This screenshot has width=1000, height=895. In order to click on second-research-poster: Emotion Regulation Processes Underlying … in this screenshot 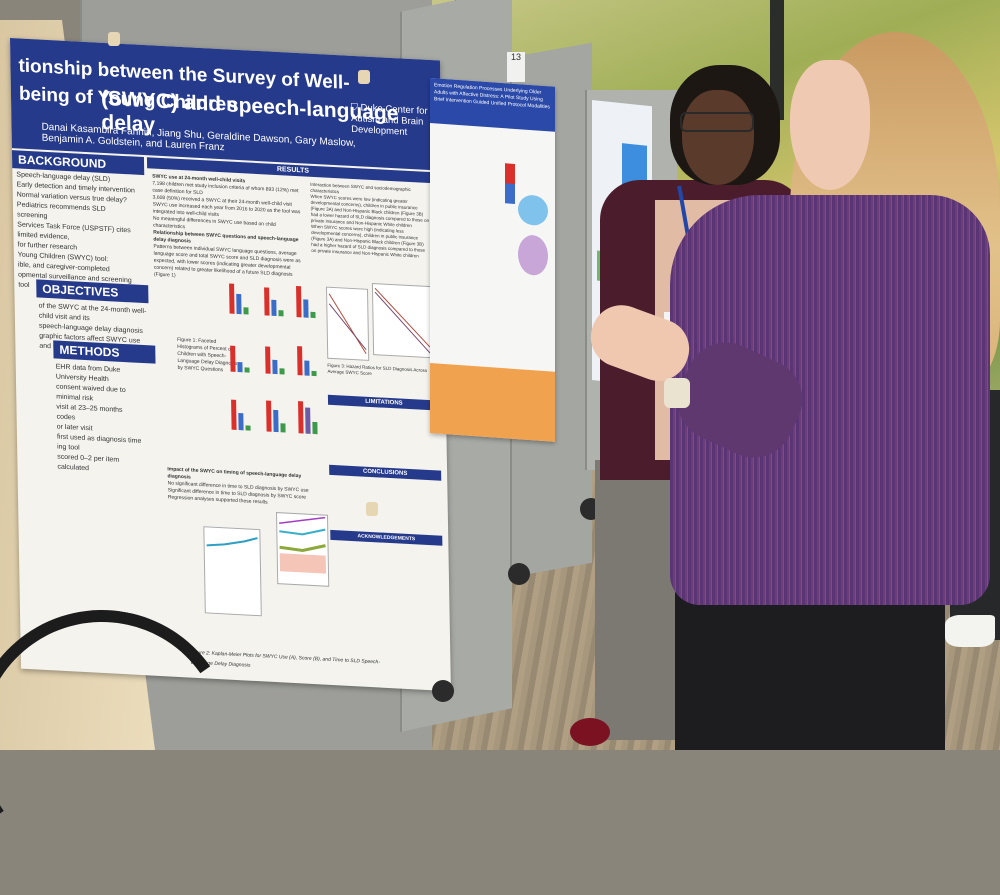, I will do `click(492, 260)`.